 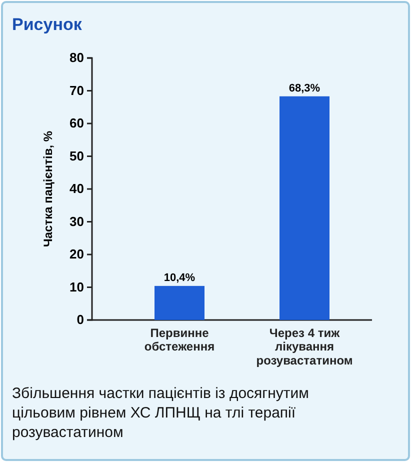 What do you see at coordinates (77, 156) in the screenshot?
I see `y-tick-label: 50` at bounding box center [77, 156].